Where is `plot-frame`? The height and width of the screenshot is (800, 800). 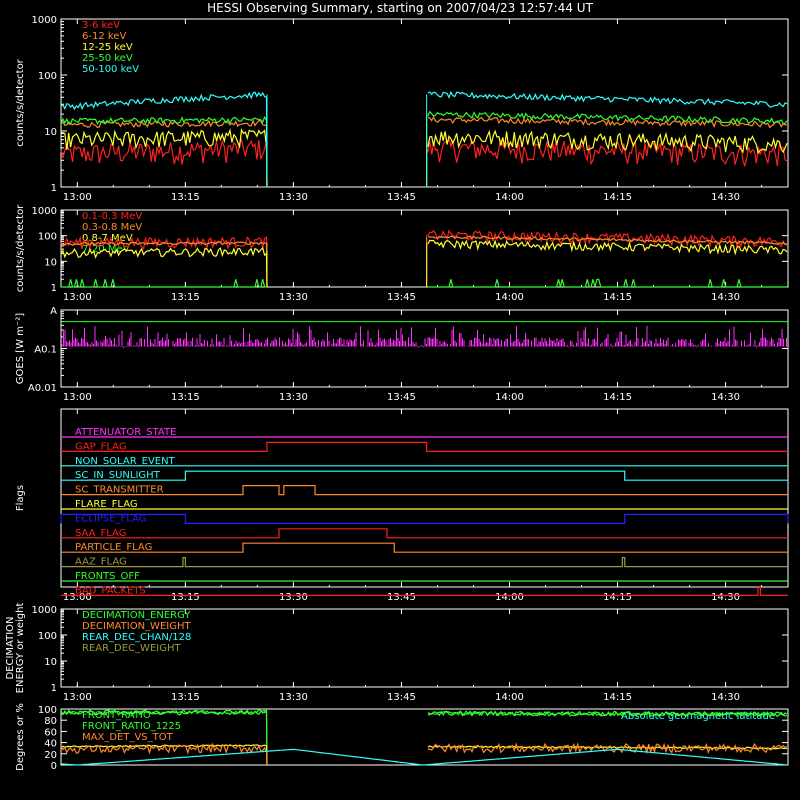
plot-frame is located at coordinates (424, 648).